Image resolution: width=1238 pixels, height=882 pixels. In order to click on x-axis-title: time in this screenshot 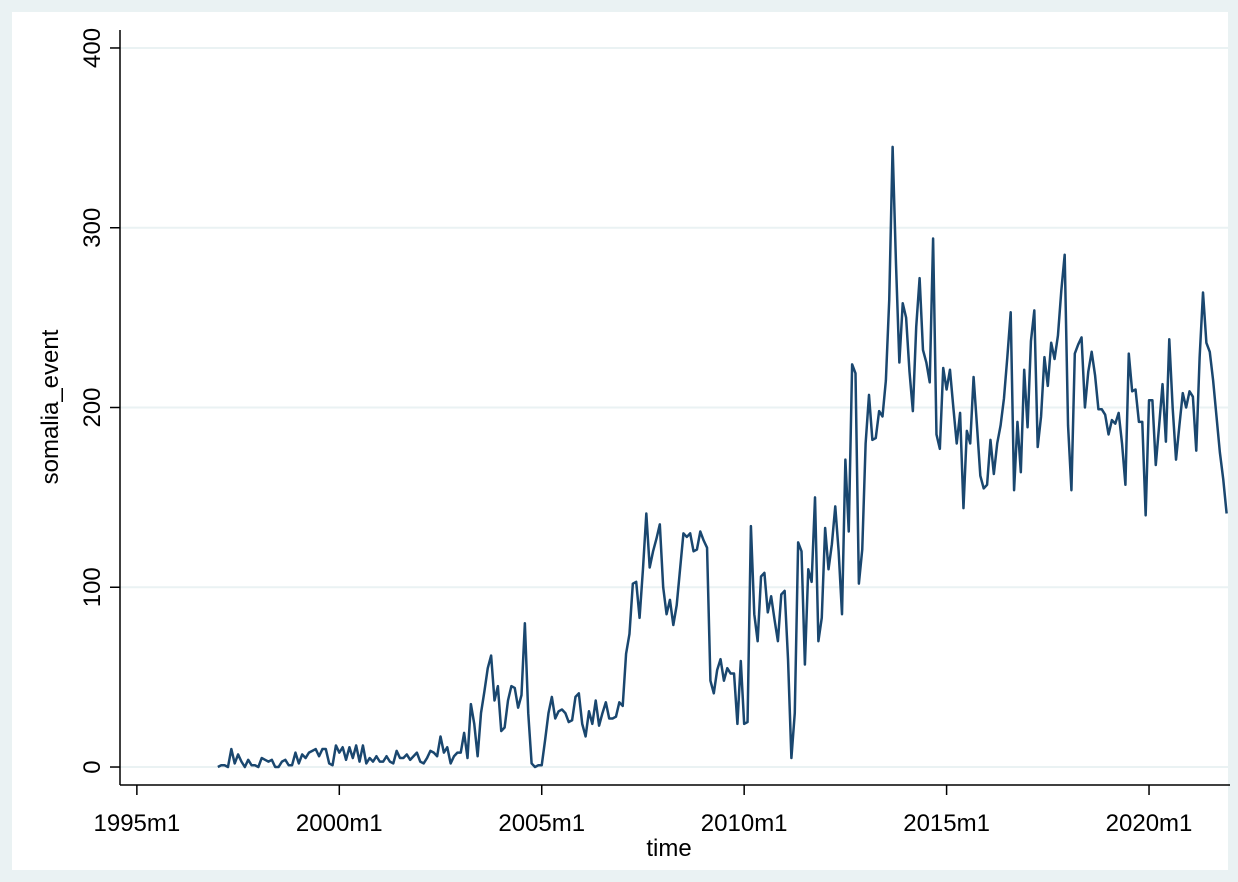, I will do `click(668, 848)`.